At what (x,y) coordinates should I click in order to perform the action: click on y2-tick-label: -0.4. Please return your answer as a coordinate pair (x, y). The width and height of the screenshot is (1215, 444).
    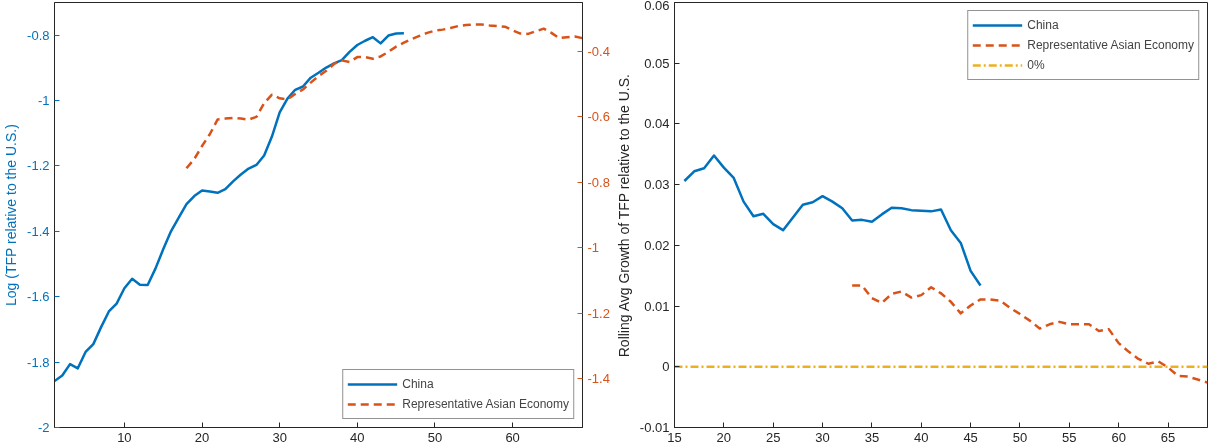
    Looking at the image, I should click on (598, 52).